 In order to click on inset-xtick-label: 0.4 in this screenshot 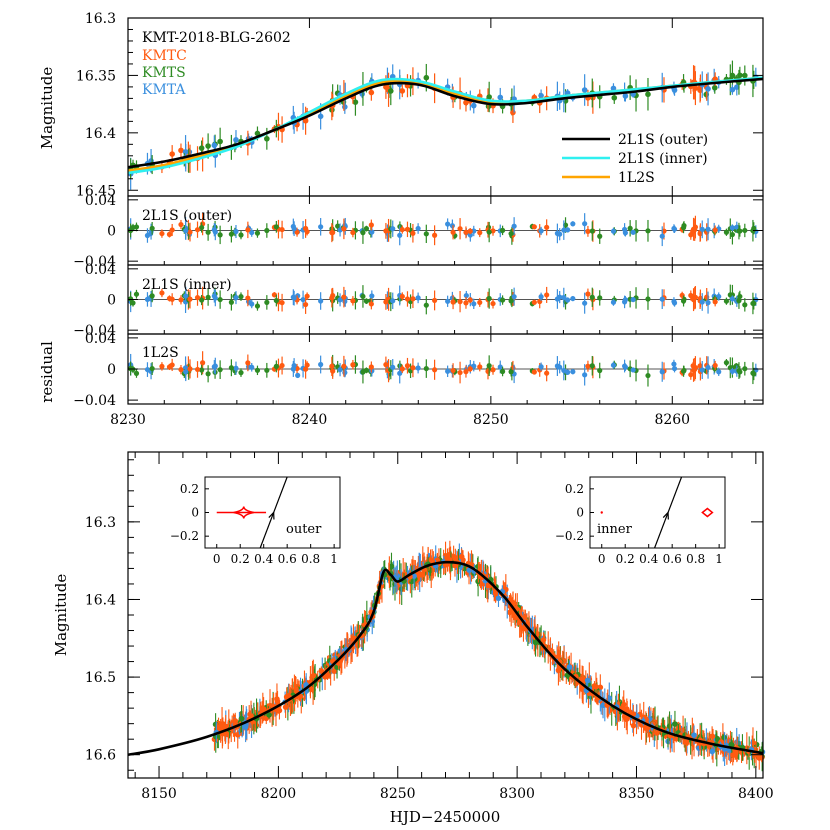, I will do `click(263, 559)`.